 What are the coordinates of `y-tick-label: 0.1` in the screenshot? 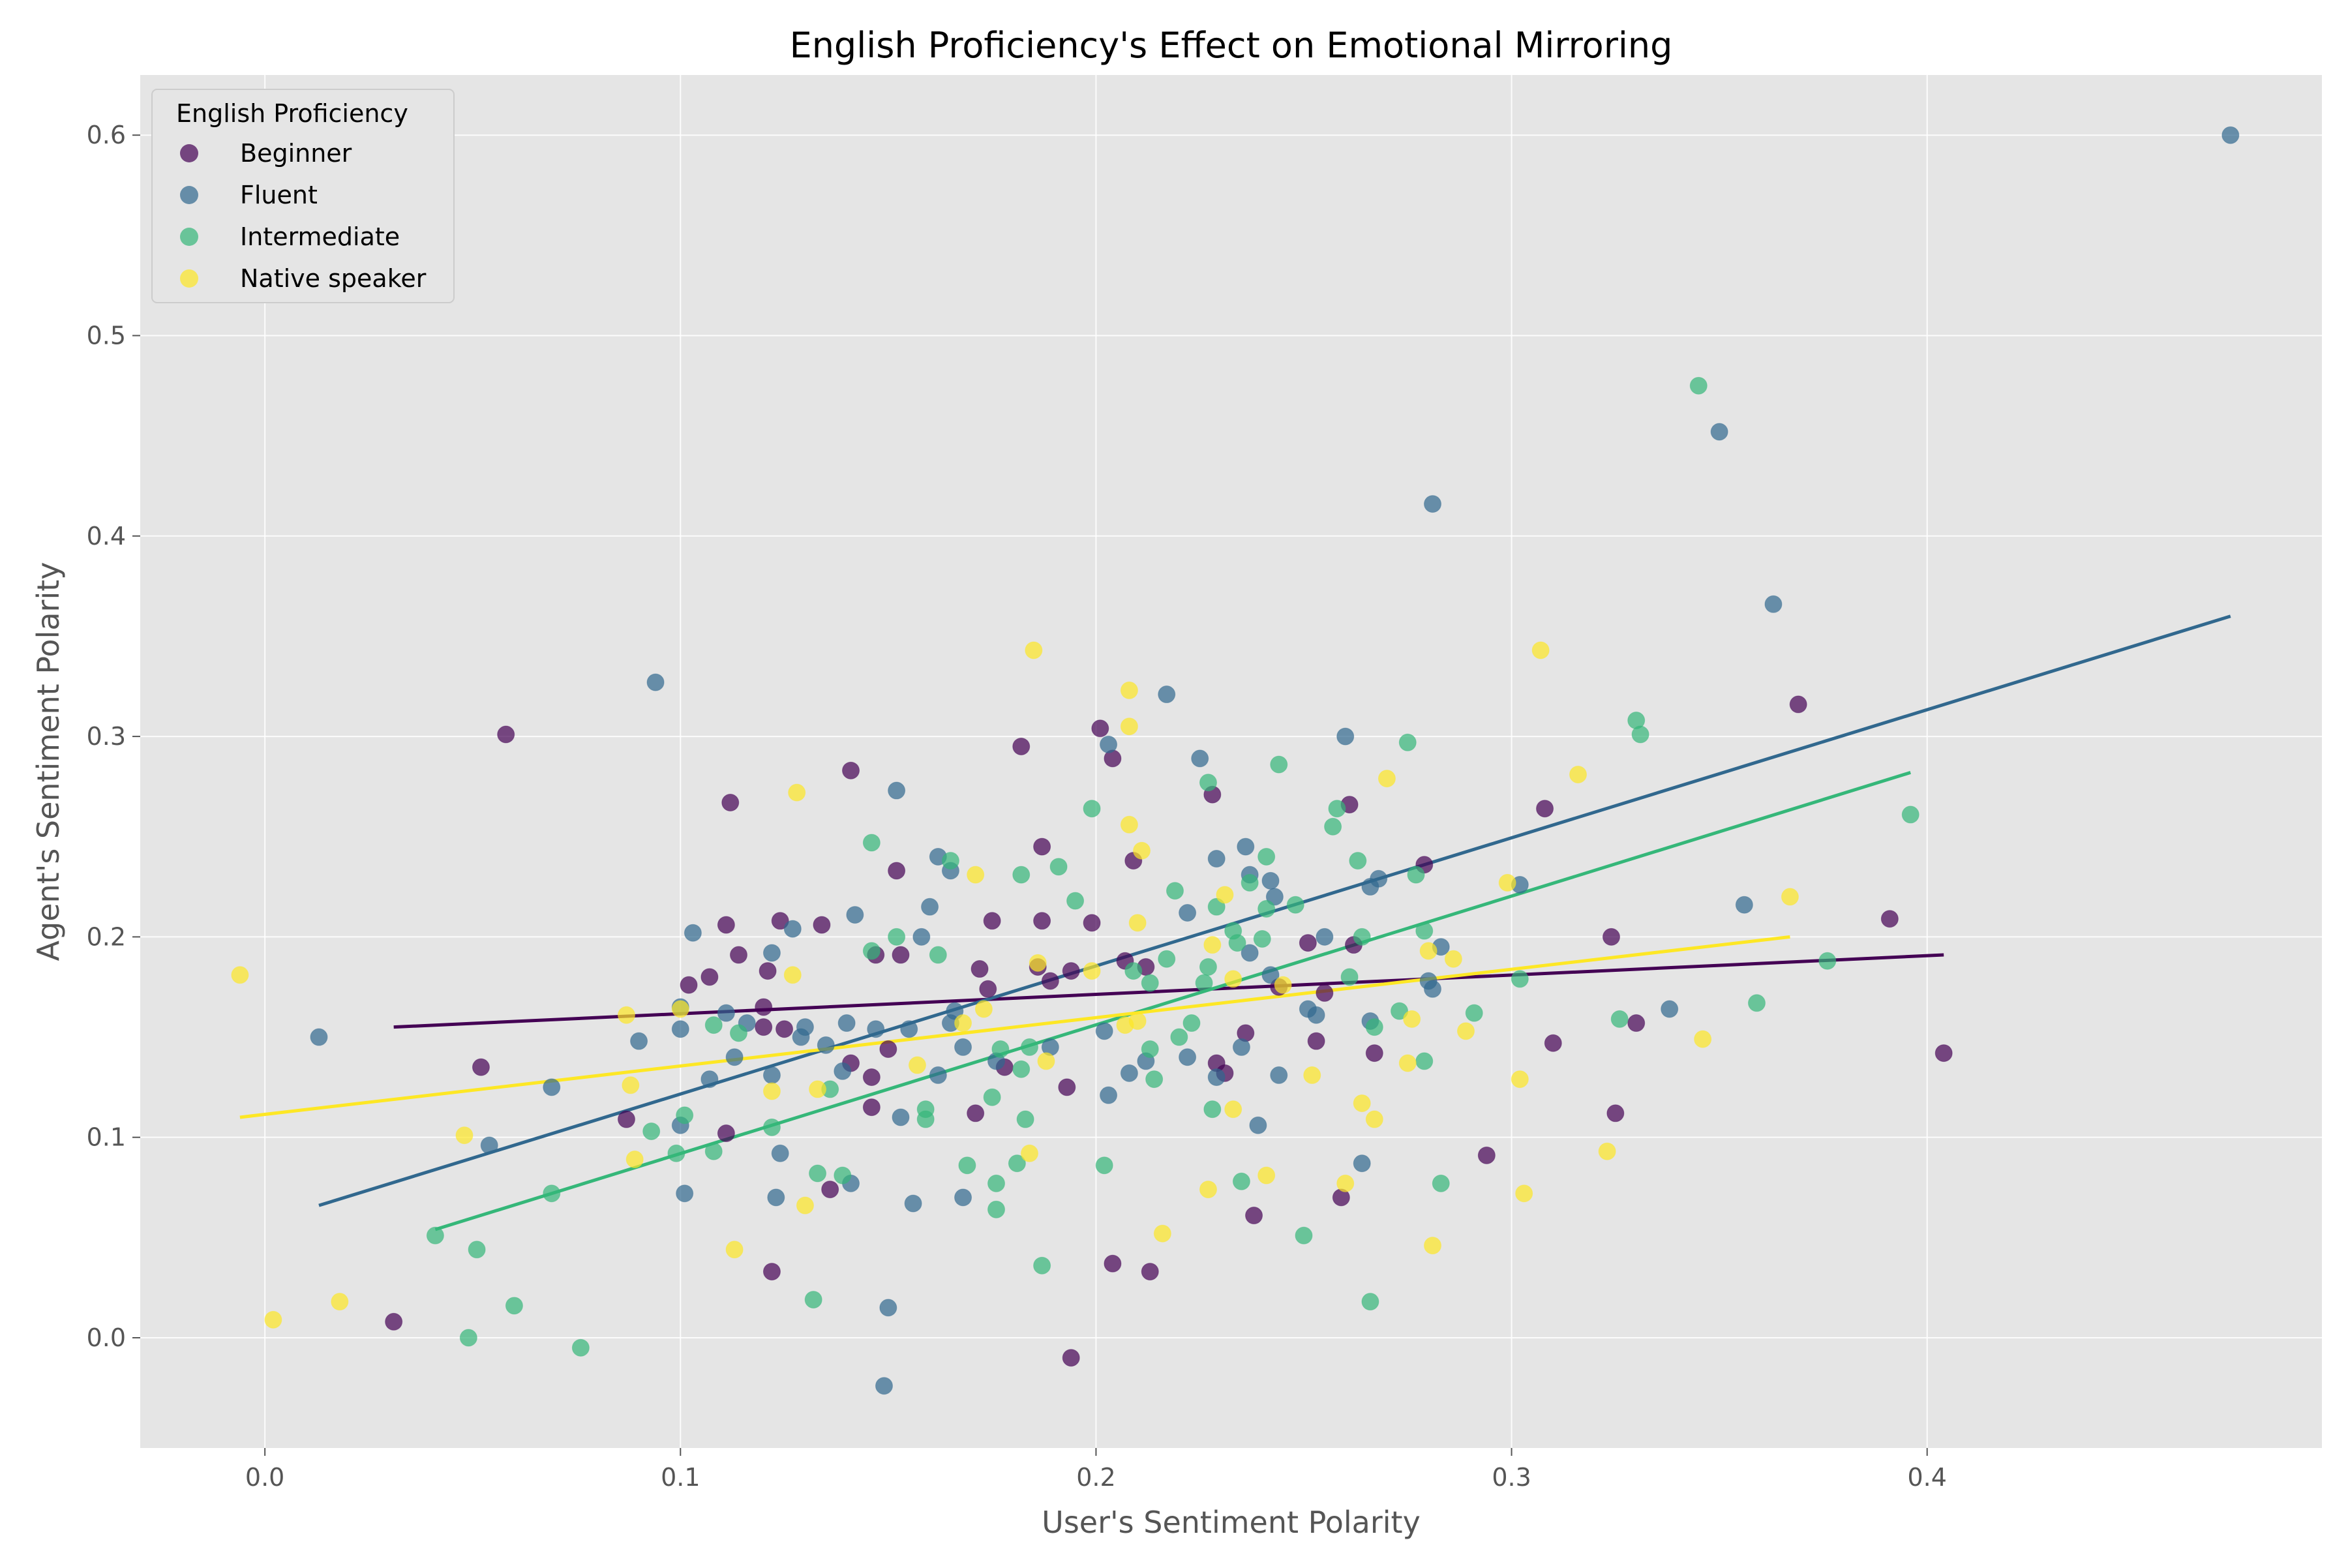 It's located at (107, 1137).